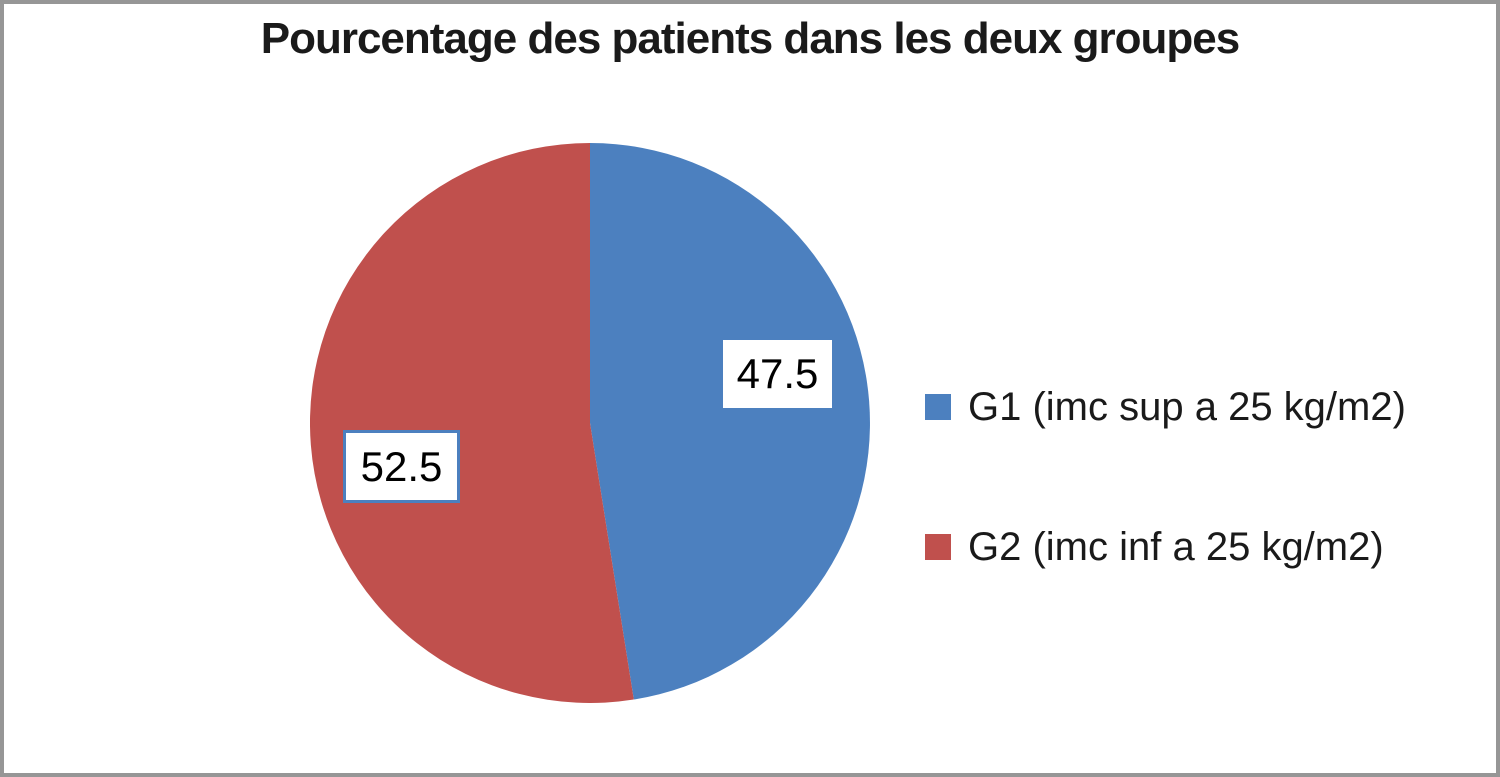  Describe the element at coordinates (777, 374) in the screenshot. I see `data-label-g1: 47.5` at that location.